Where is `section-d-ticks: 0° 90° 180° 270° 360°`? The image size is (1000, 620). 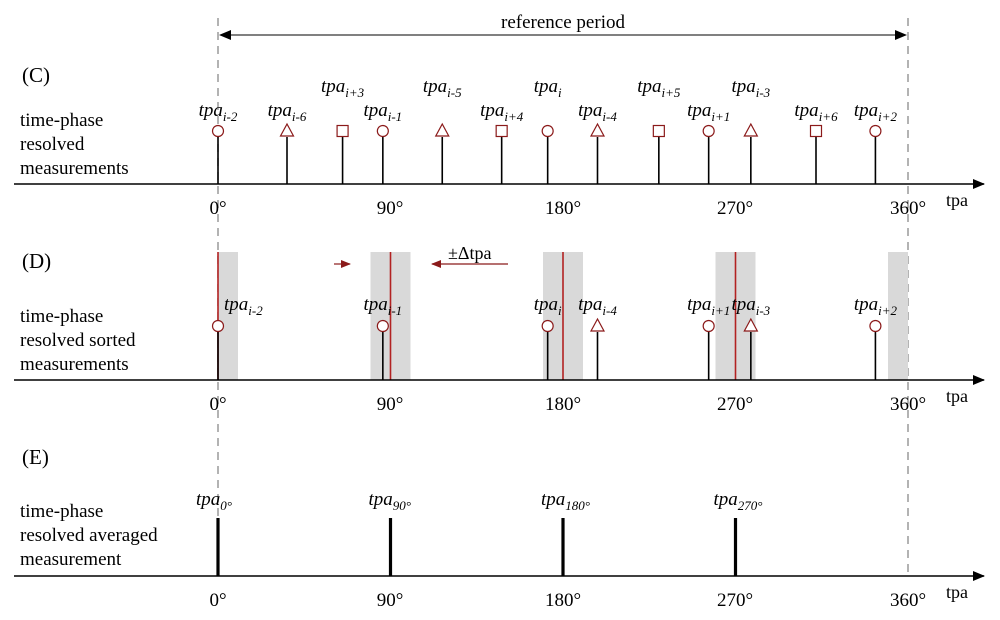 section-d-ticks: 0° 90° 180° 270° 360° is located at coordinates (567, 404).